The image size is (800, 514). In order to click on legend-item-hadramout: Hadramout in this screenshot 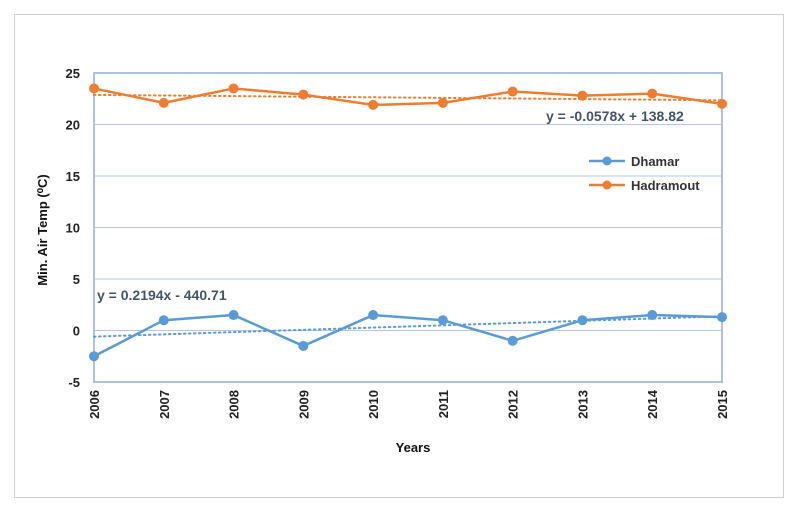, I will do `click(644, 185)`.